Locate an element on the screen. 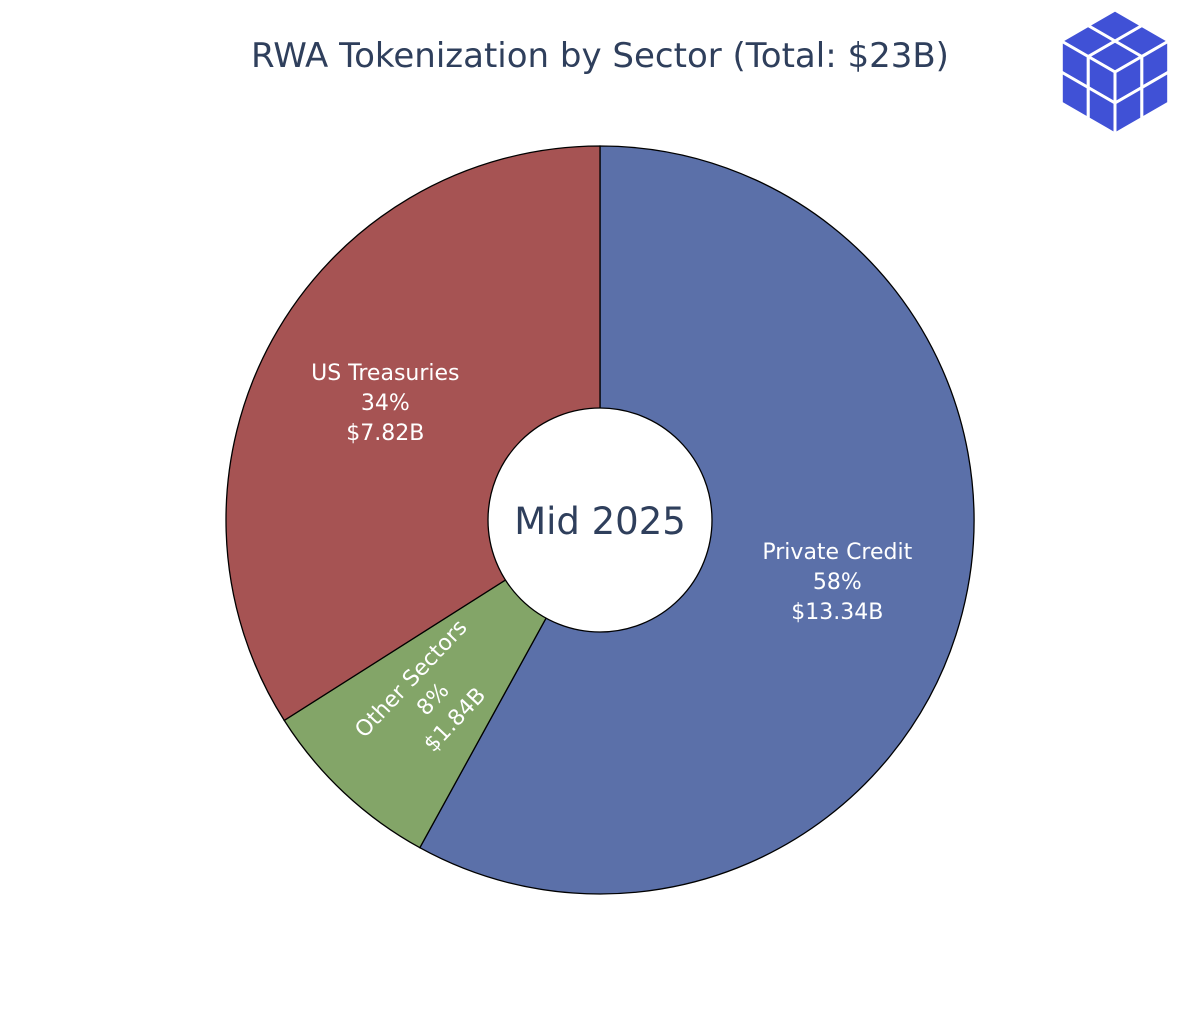  slice-percent-label: 58% is located at coordinates (837, 582).